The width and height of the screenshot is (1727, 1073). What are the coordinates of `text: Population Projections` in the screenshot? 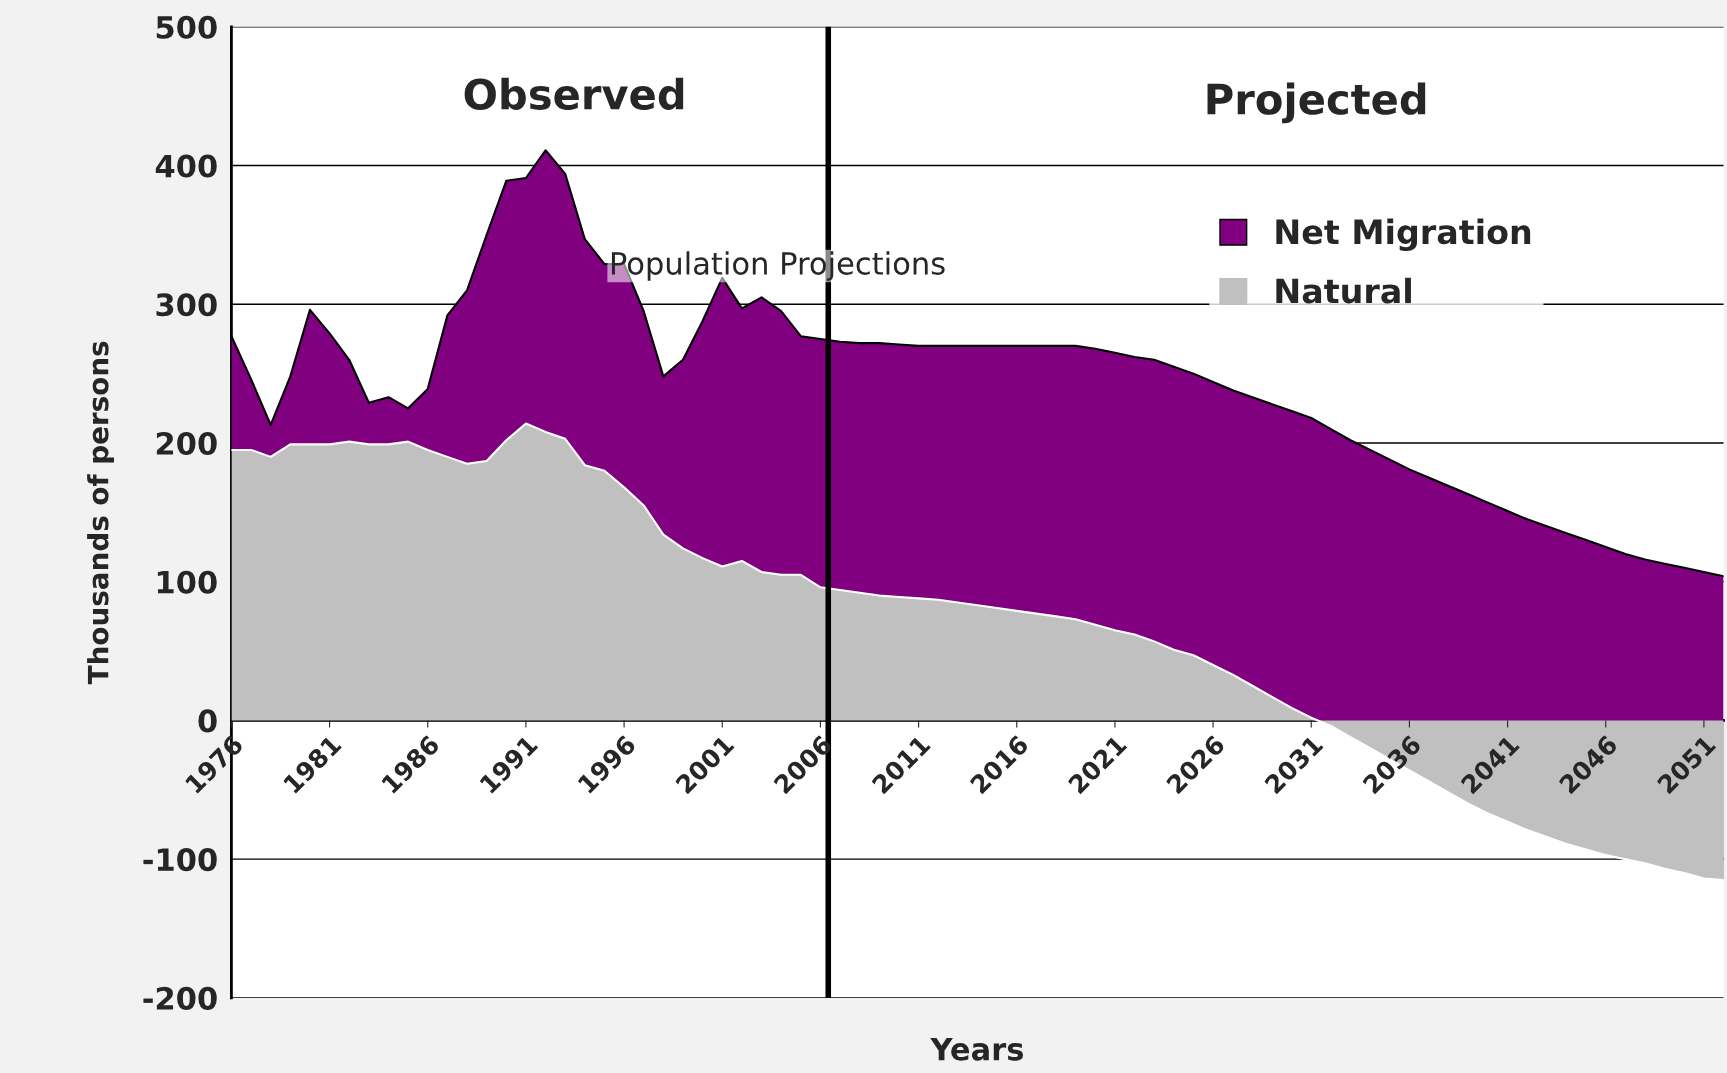 It's located at (778, 266).